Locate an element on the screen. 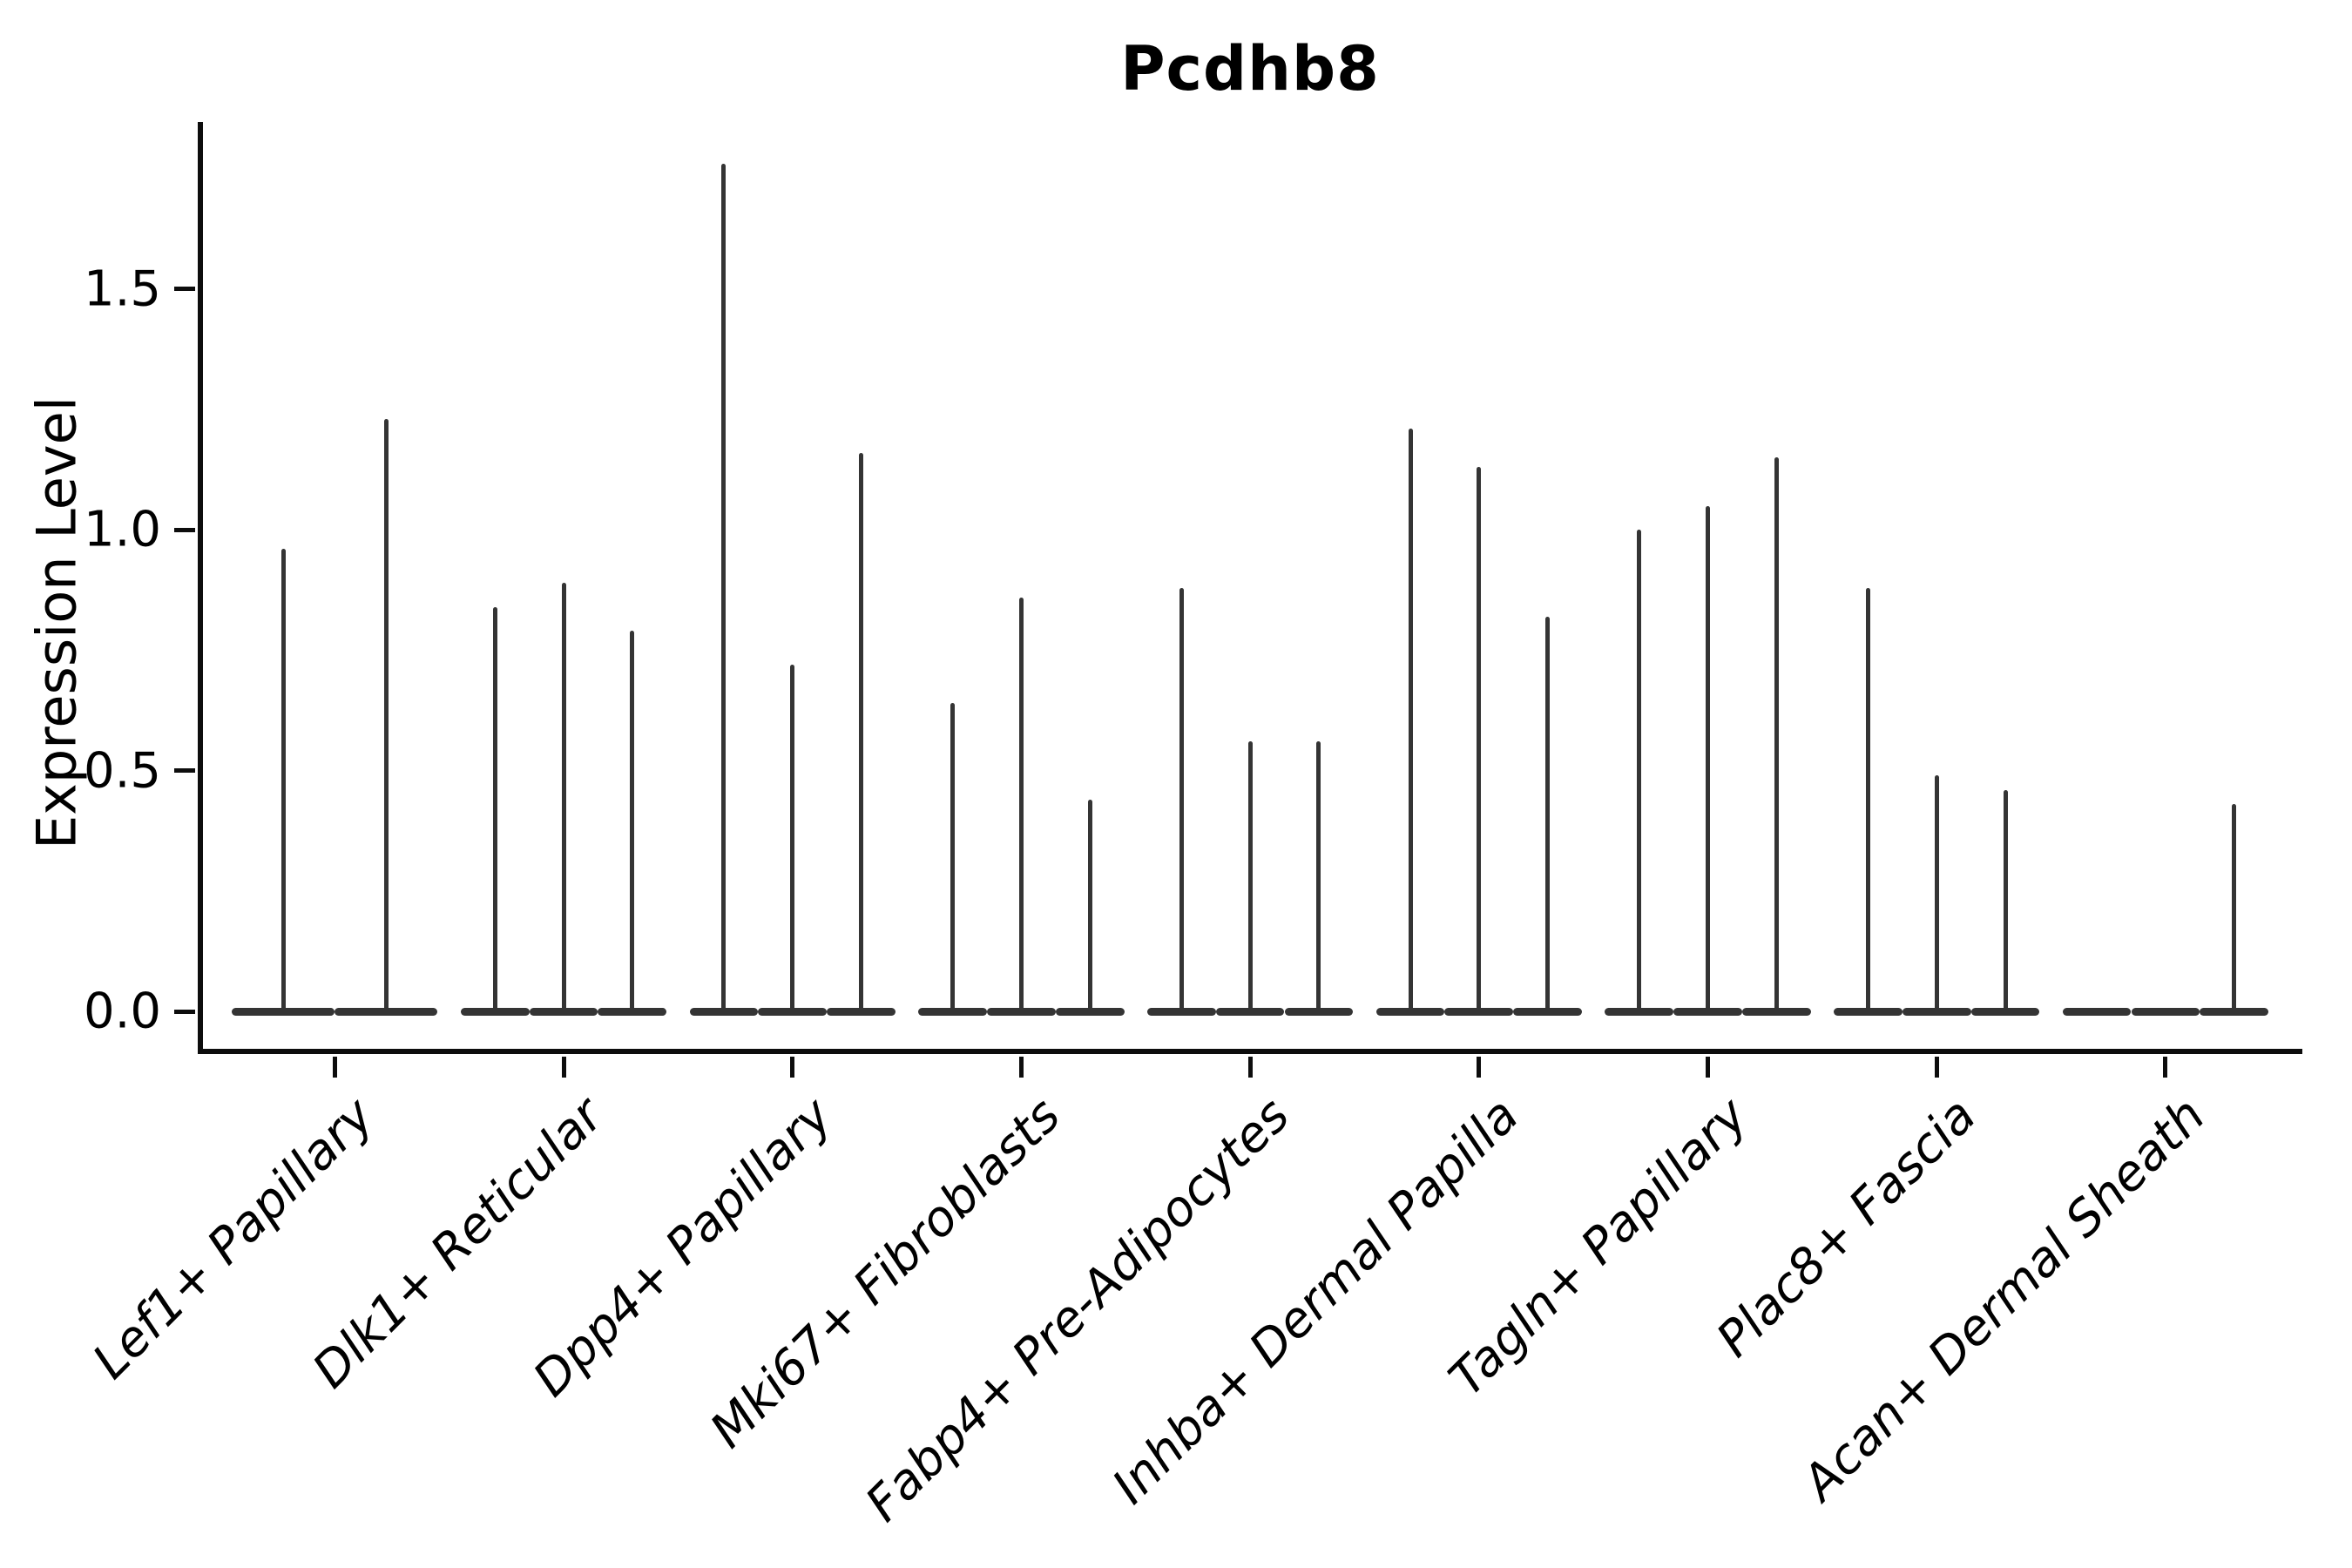  y-tick-label: 1.0 is located at coordinates (122, 529).